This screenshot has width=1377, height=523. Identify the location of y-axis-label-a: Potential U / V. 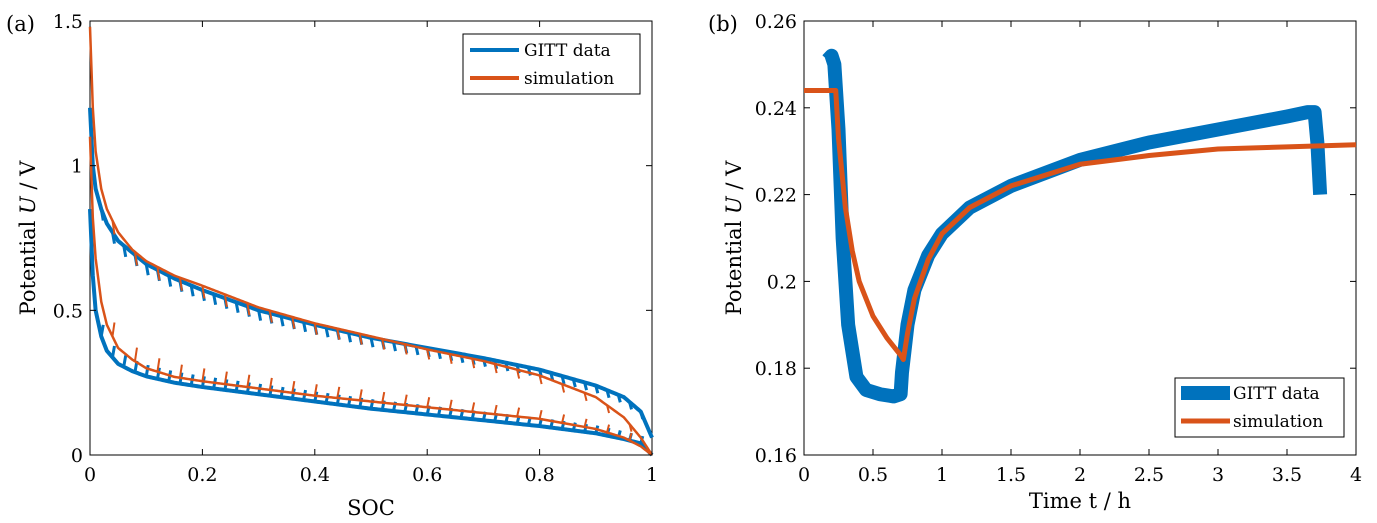
(28, 238).